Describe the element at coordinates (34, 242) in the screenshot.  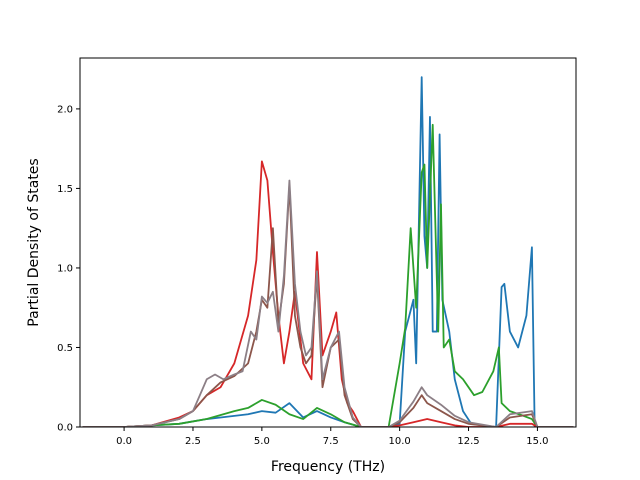
I see `y-axis-label: Partial Density of States` at that location.